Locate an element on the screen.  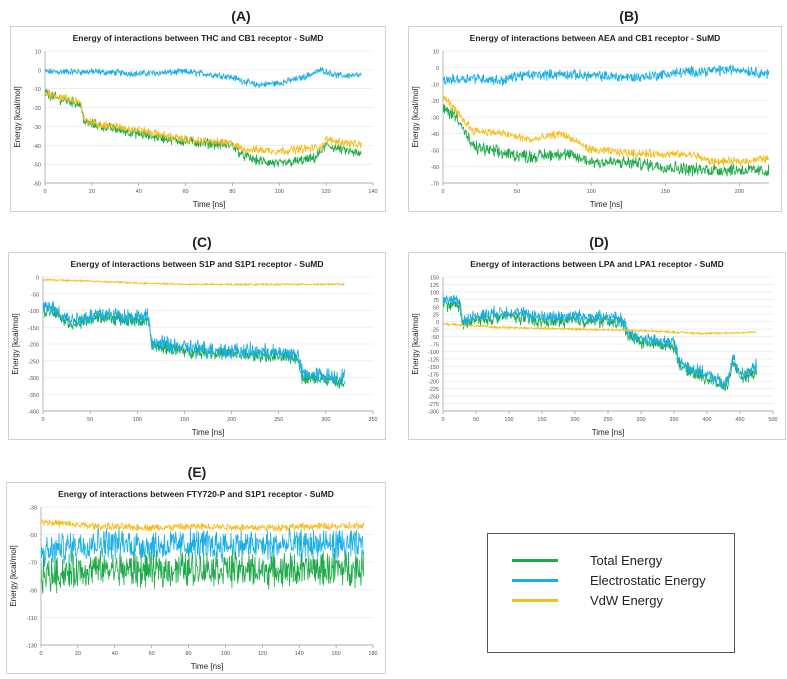
y-tick-label: 75 is located at coordinates (436, 301).